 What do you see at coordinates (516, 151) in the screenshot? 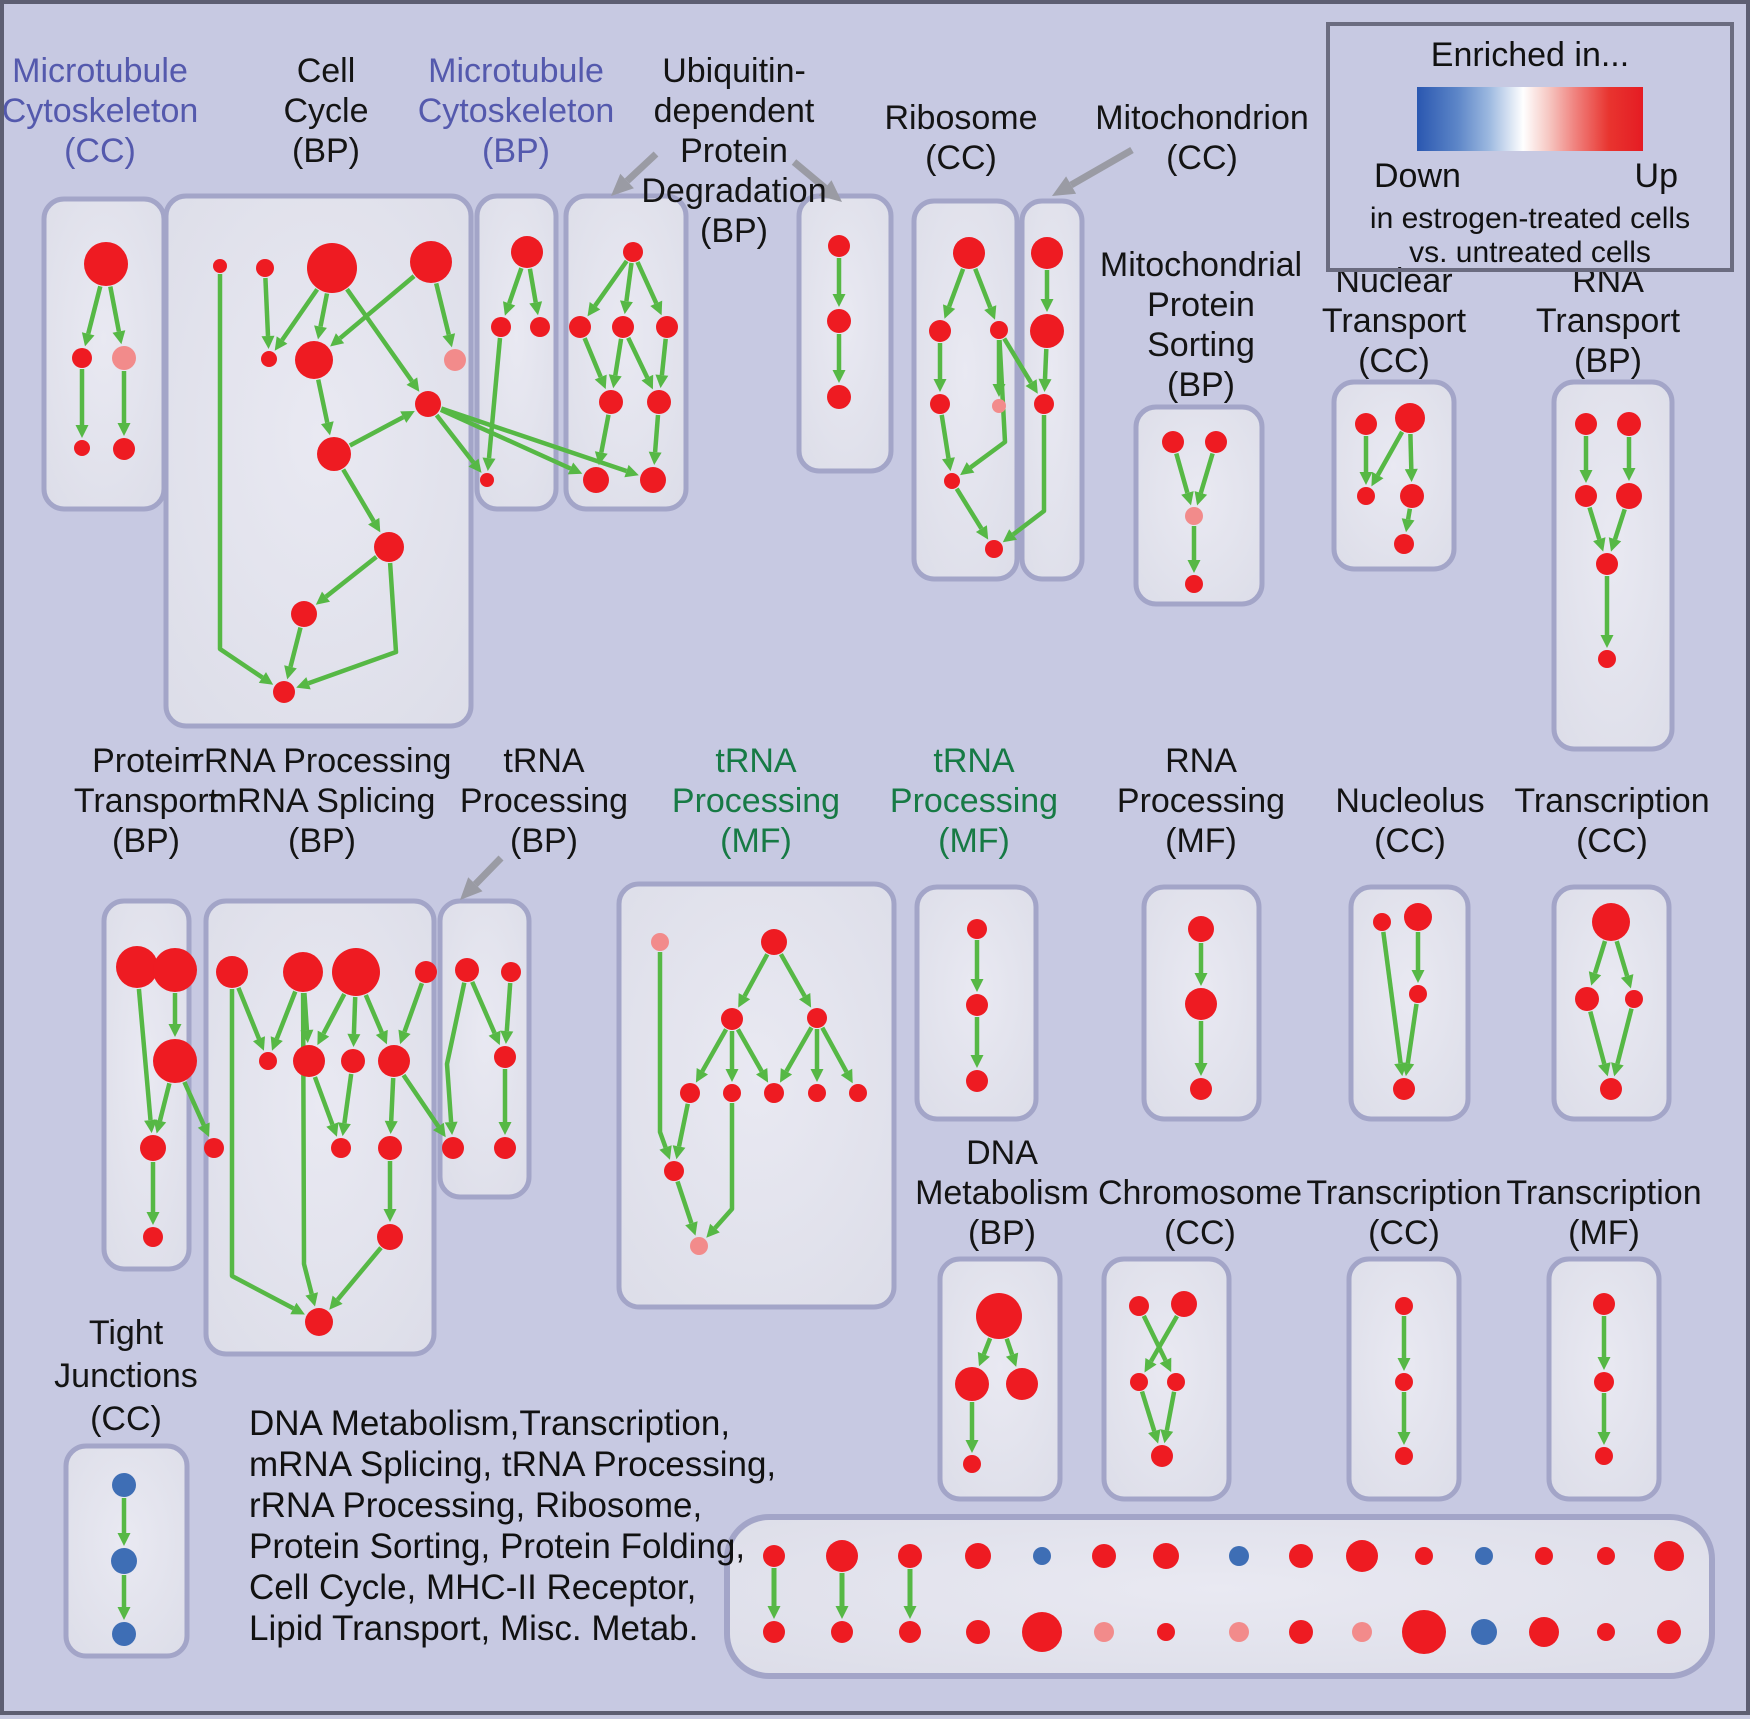
I see `cluster-label-microtubule-bp: (BP)` at bounding box center [516, 151].